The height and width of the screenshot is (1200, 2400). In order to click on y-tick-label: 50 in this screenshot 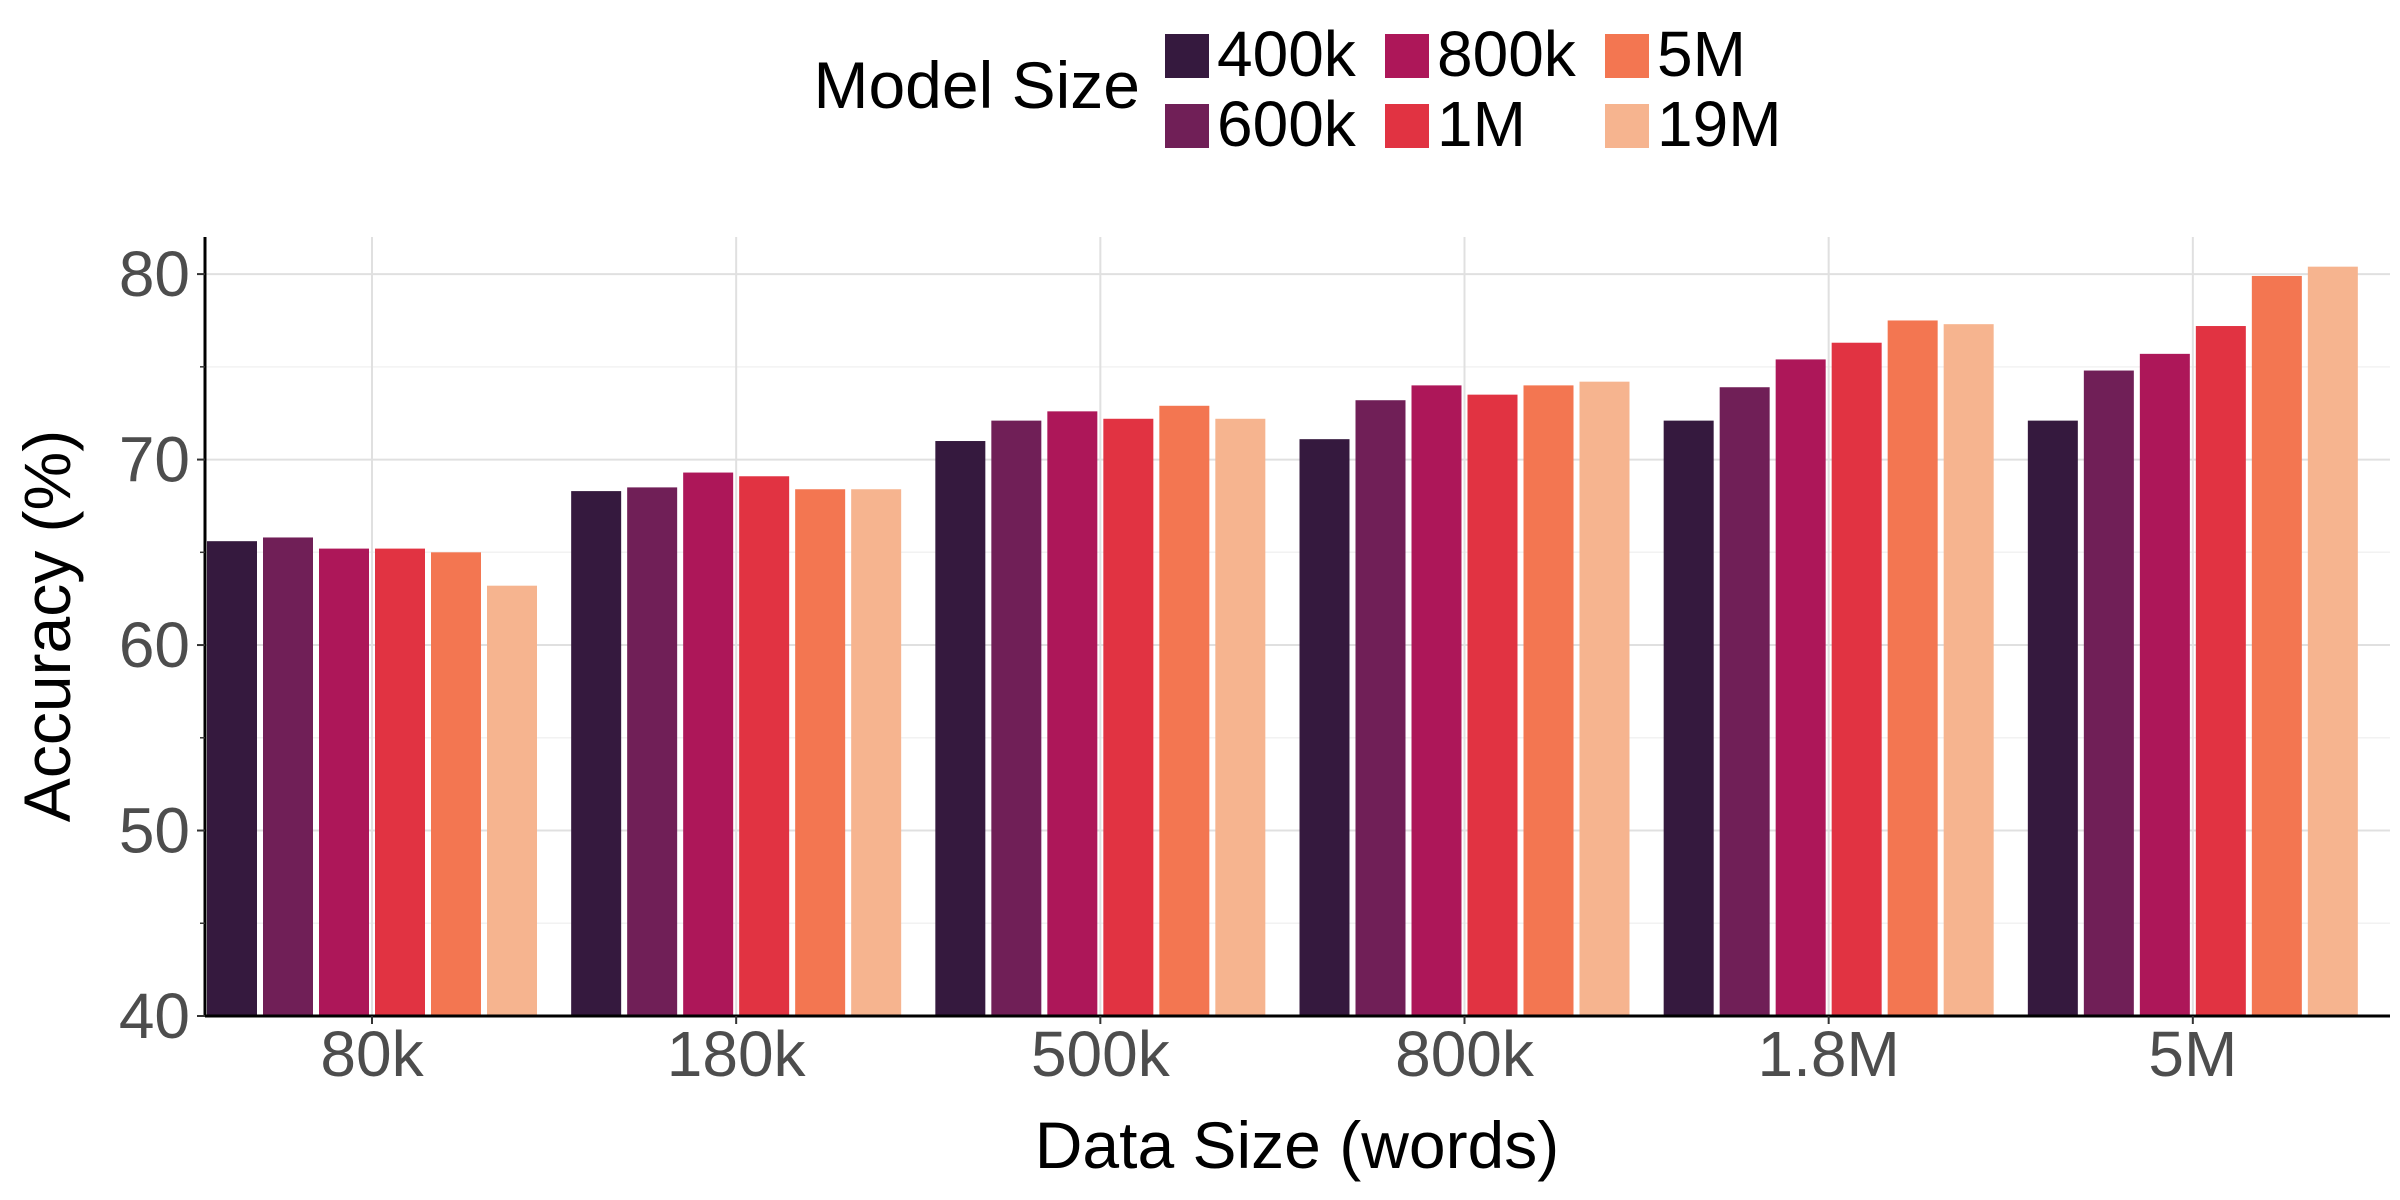, I will do `click(154, 831)`.